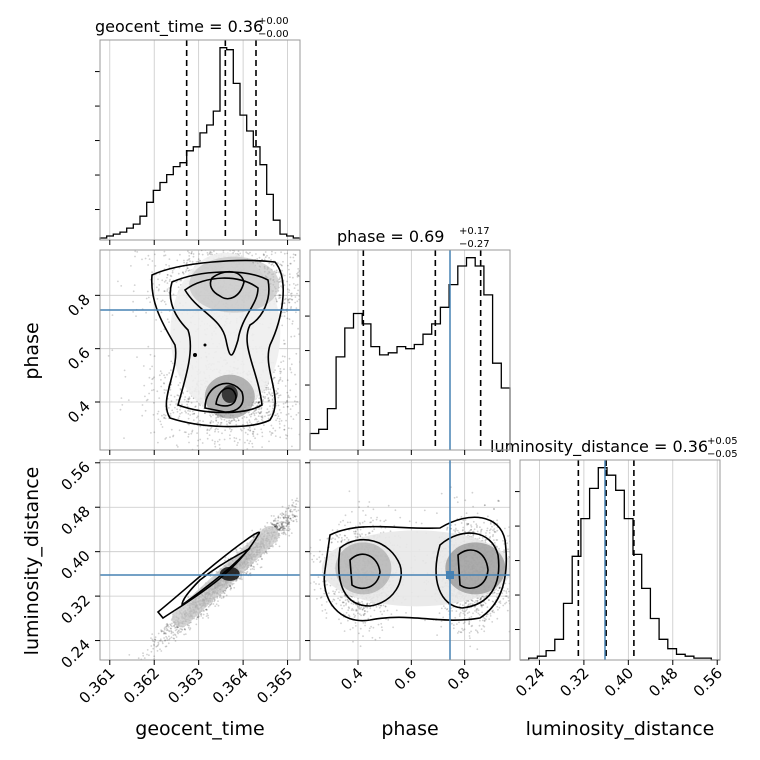 This screenshot has height=760, width=760. Describe the element at coordinates (722, 441) in the screenshot. I see `title-luminosity_distance-plus: +0.05` at that location.